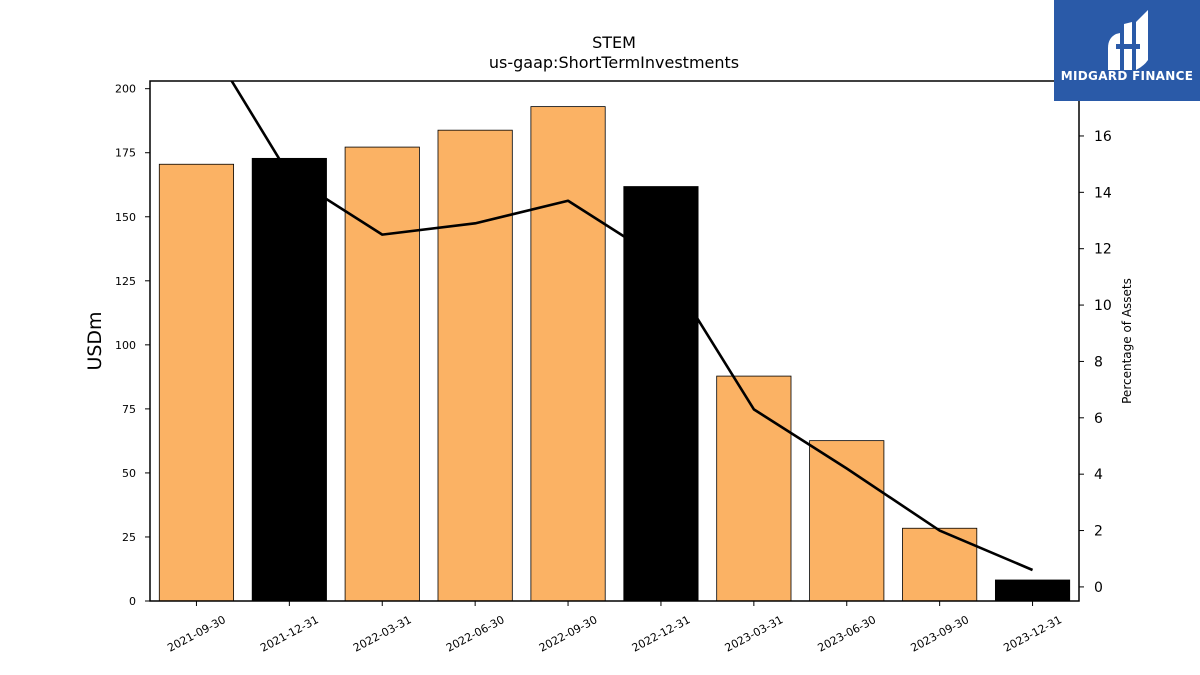 This screenshot has width=1200, height=675. Describe the element at coordinates (1032, 633) in the screenshot. I see `x-tick-label: 2023-12-31` at that location.